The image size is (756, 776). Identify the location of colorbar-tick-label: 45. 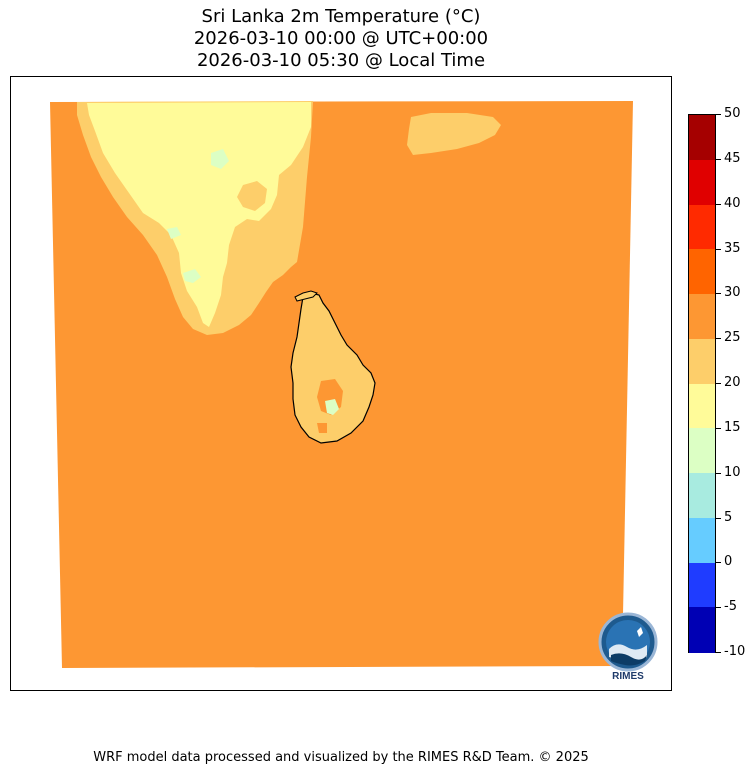
(732, 158).